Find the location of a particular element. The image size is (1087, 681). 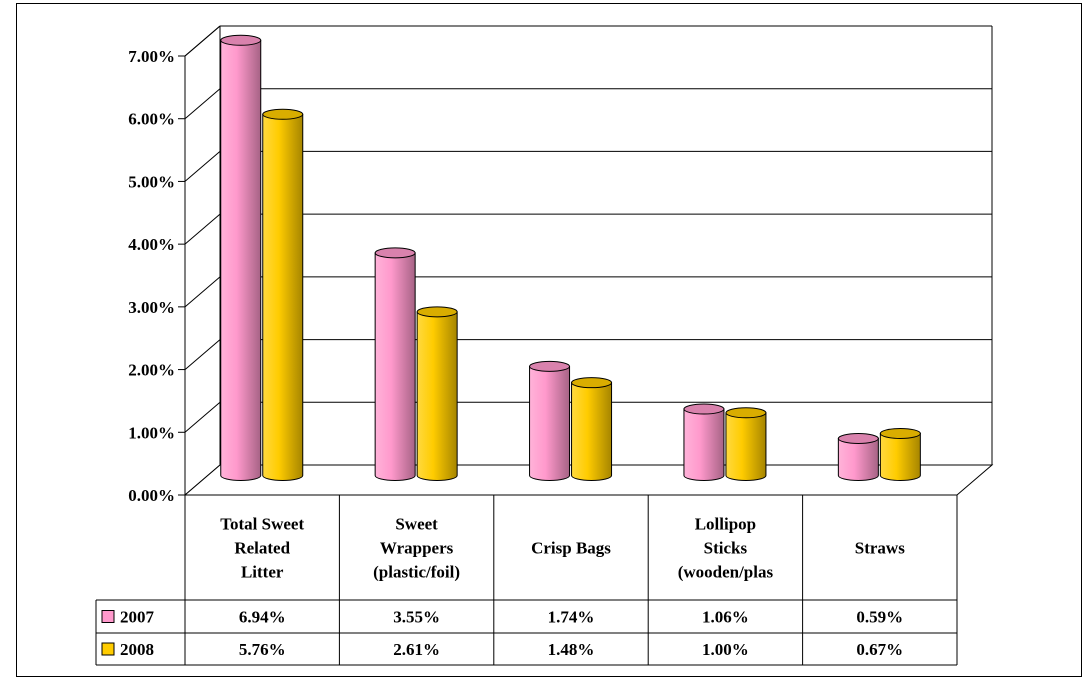

data-label: 5.76% is located at coordinates (262, 649).